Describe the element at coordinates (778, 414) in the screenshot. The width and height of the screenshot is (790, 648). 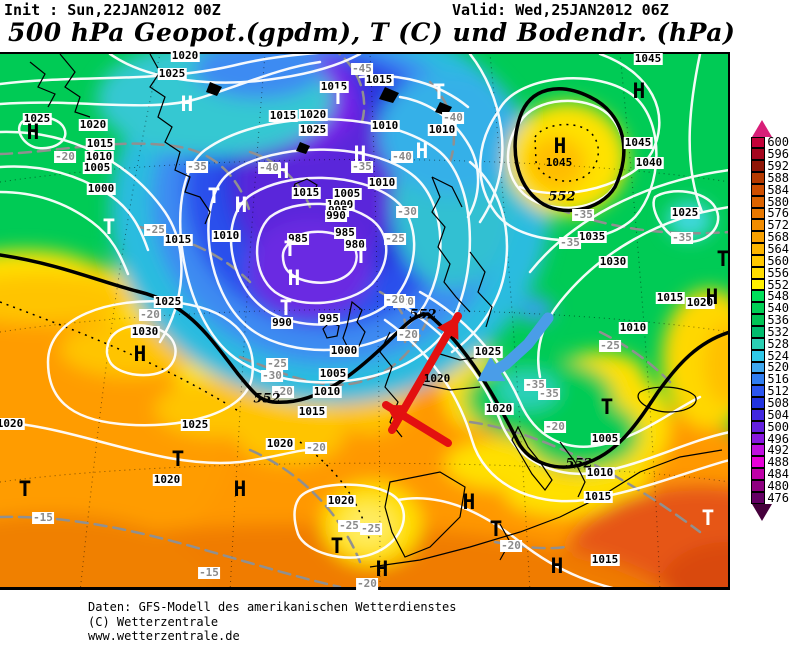
I see `colorbar-value: 504` at that location.